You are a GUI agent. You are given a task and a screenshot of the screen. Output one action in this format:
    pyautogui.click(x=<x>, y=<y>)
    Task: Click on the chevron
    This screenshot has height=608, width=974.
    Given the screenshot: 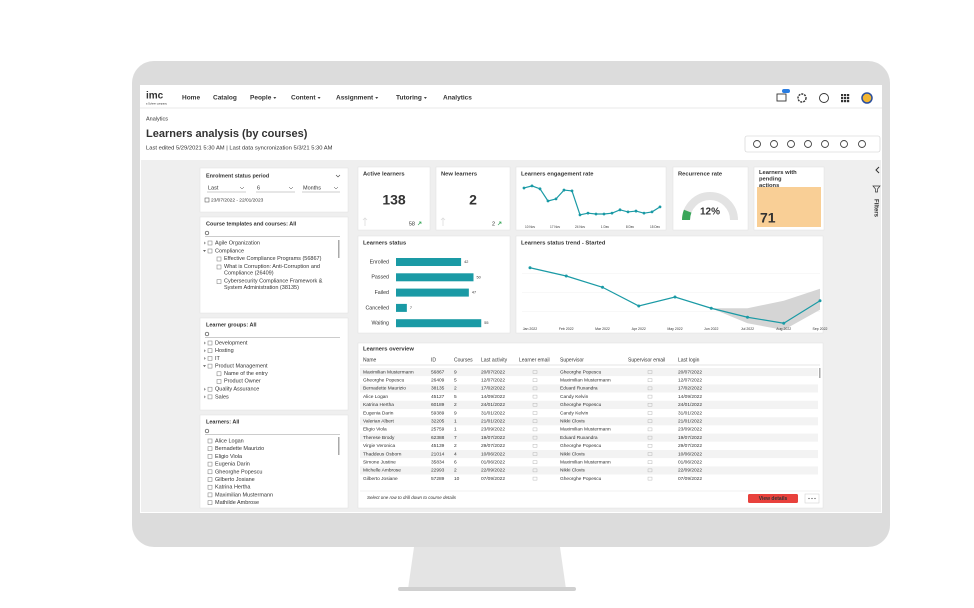 What is the action you would take?
    pyautogui.click(x=338, y=176)
    